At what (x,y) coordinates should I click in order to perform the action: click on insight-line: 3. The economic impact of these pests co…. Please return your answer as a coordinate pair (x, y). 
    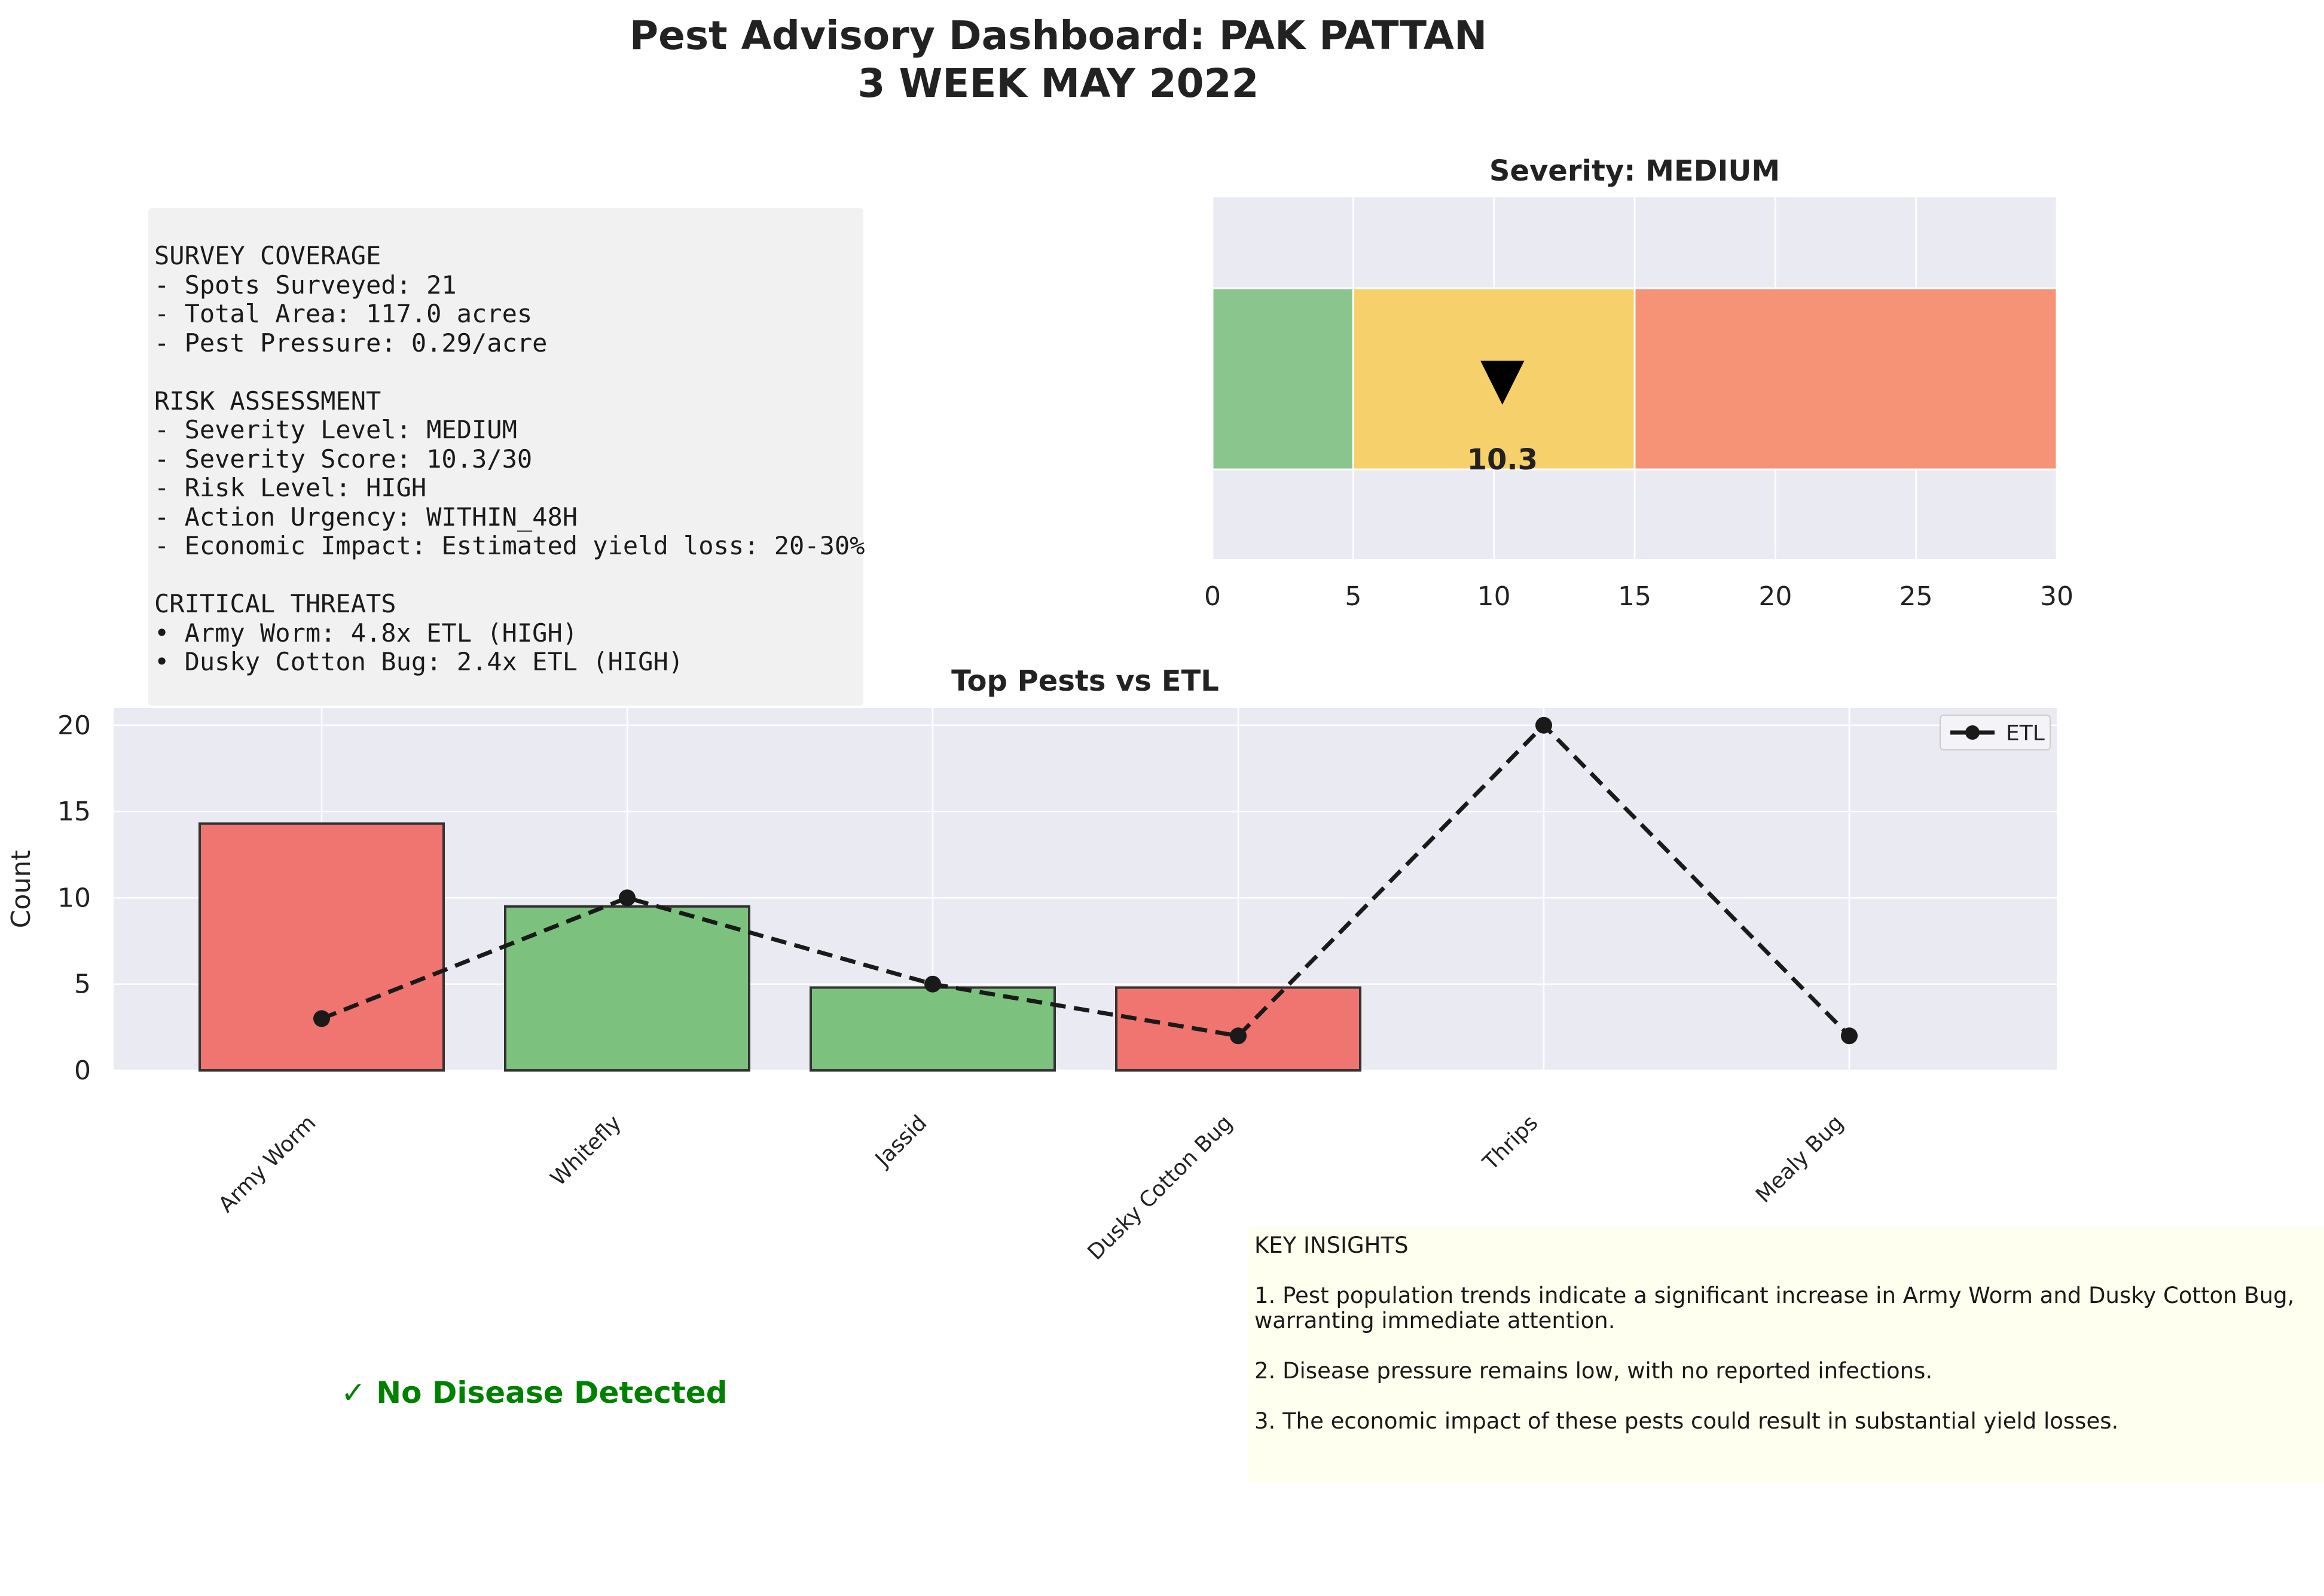
    Looking at the image, I should click on (1686, 1421).